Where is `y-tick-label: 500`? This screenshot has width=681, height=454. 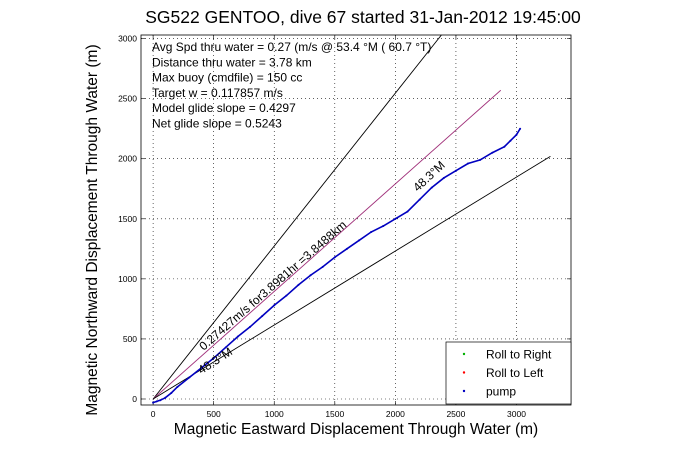 y-tick-label: 500 is located at coordinates (130, 339).